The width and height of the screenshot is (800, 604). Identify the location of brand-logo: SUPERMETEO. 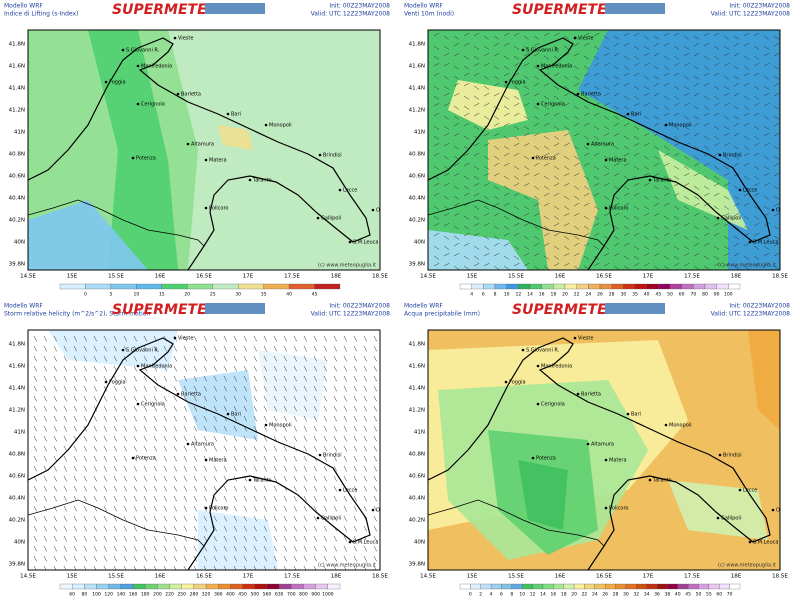
(165, 10).